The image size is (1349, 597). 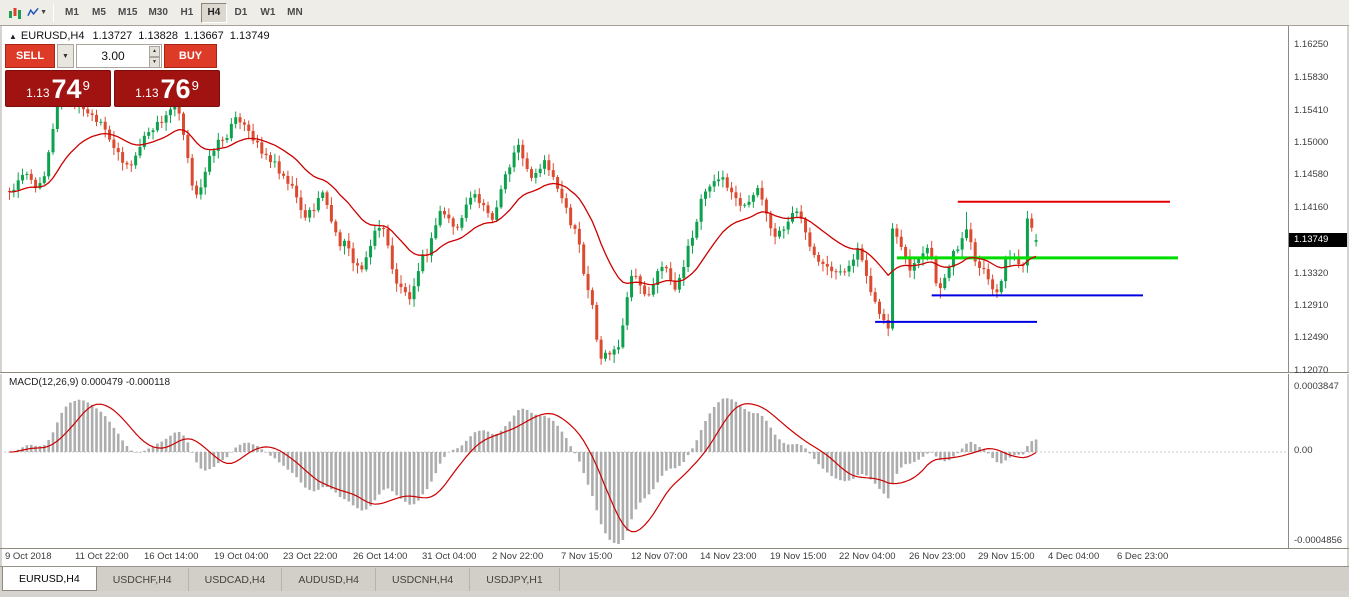 I want to click on price-axis-label: 1.12070, so click(x=1311, y=370).